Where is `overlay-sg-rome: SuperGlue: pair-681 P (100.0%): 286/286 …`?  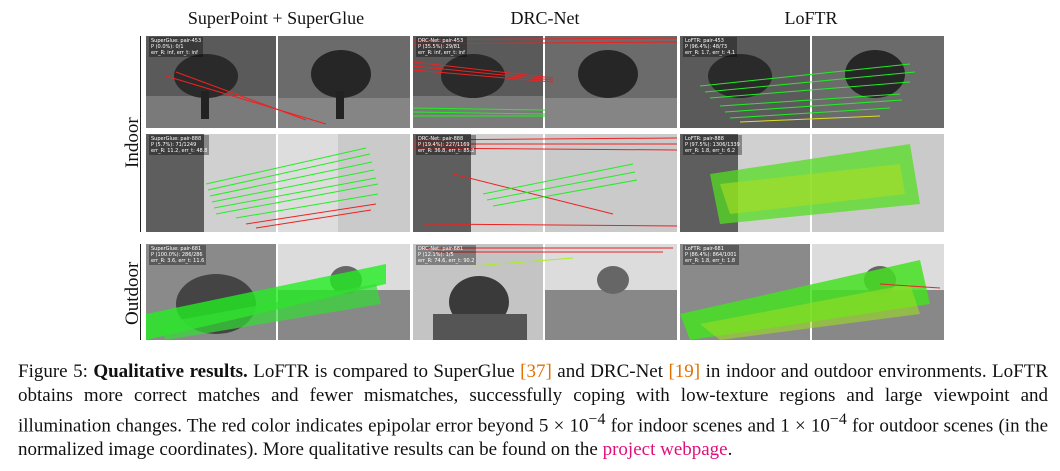
overlay-sg-rome: SuperGlue: pair-681 P (100.0%): 286/286 … is located at coordinates (178, 255).